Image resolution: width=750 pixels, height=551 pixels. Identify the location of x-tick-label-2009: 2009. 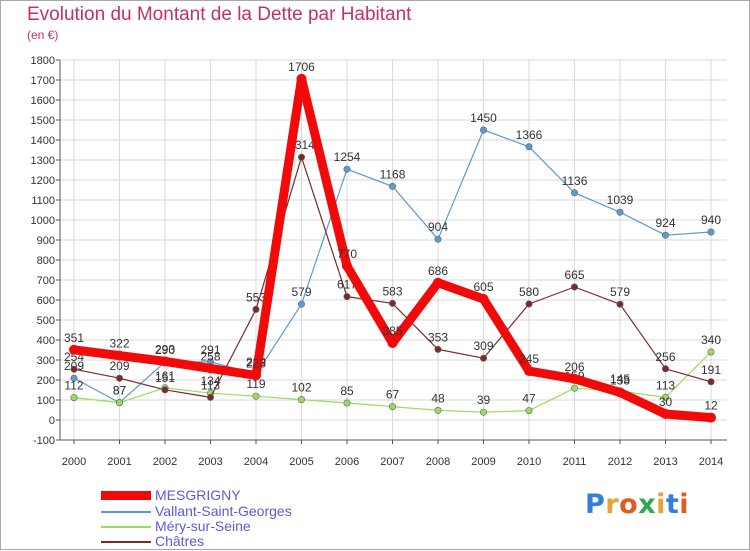
(483, 462).